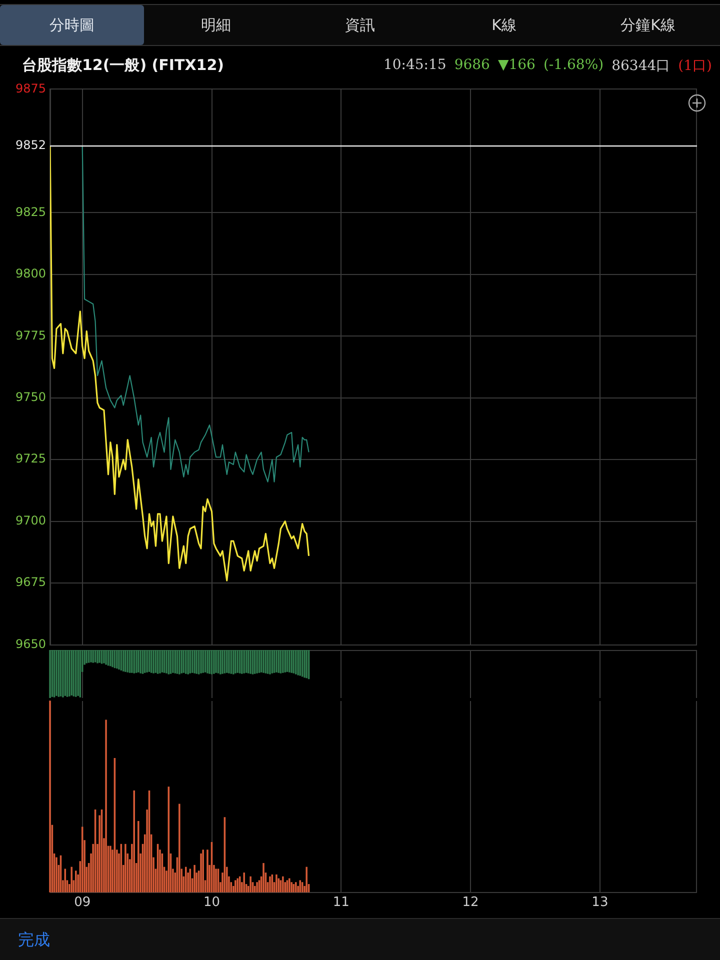  What do you see at coordinates (30, 211) in the screenshot?
I see `y-tick-label: 9825` at bounding box center [30, 211].